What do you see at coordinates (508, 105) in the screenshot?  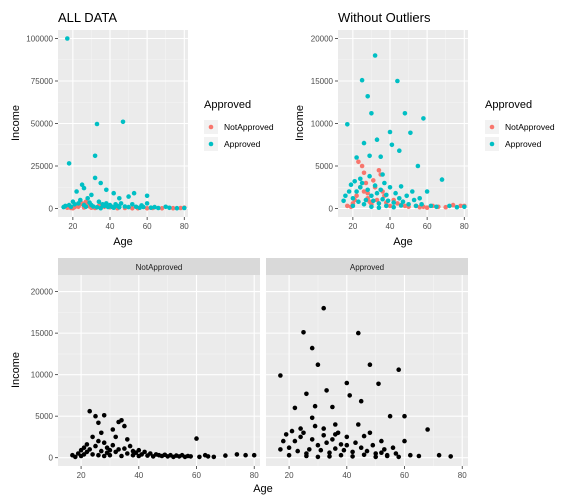 I see `legend-title: Approved` at bounding box center [508, 105].